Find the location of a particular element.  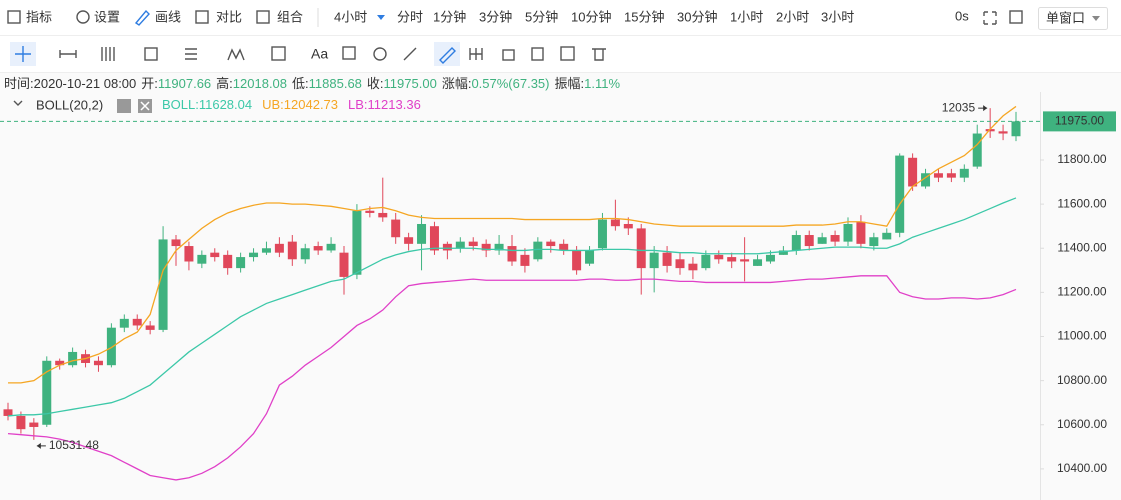

info-label: 开: is located at coordinates (149, 83).